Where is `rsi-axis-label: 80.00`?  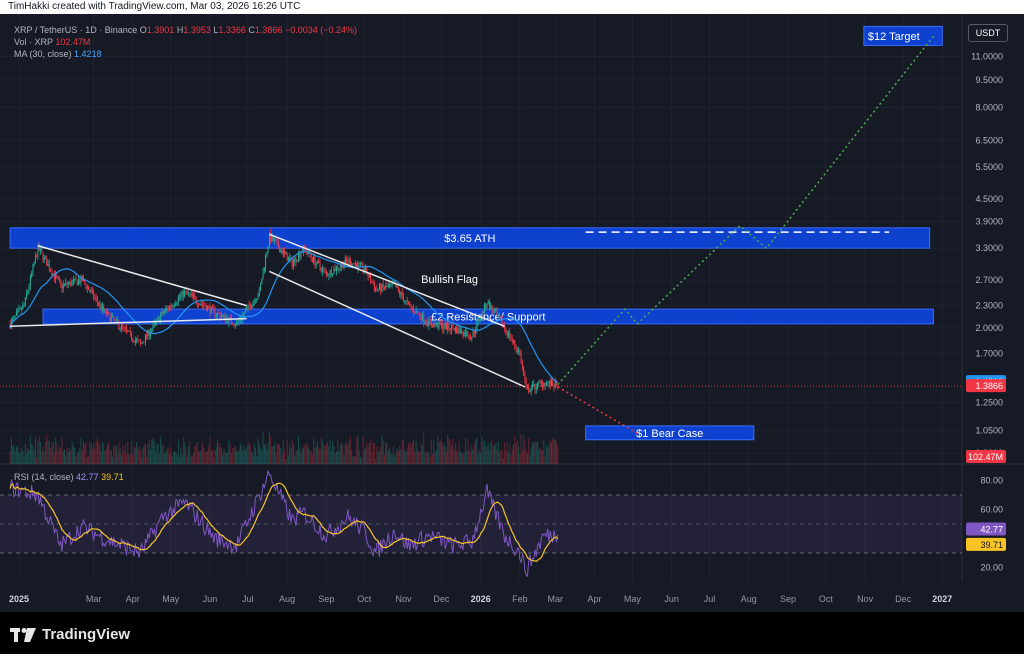
rsi-axis-label: 80.00 is located at coordinates (991, 481).